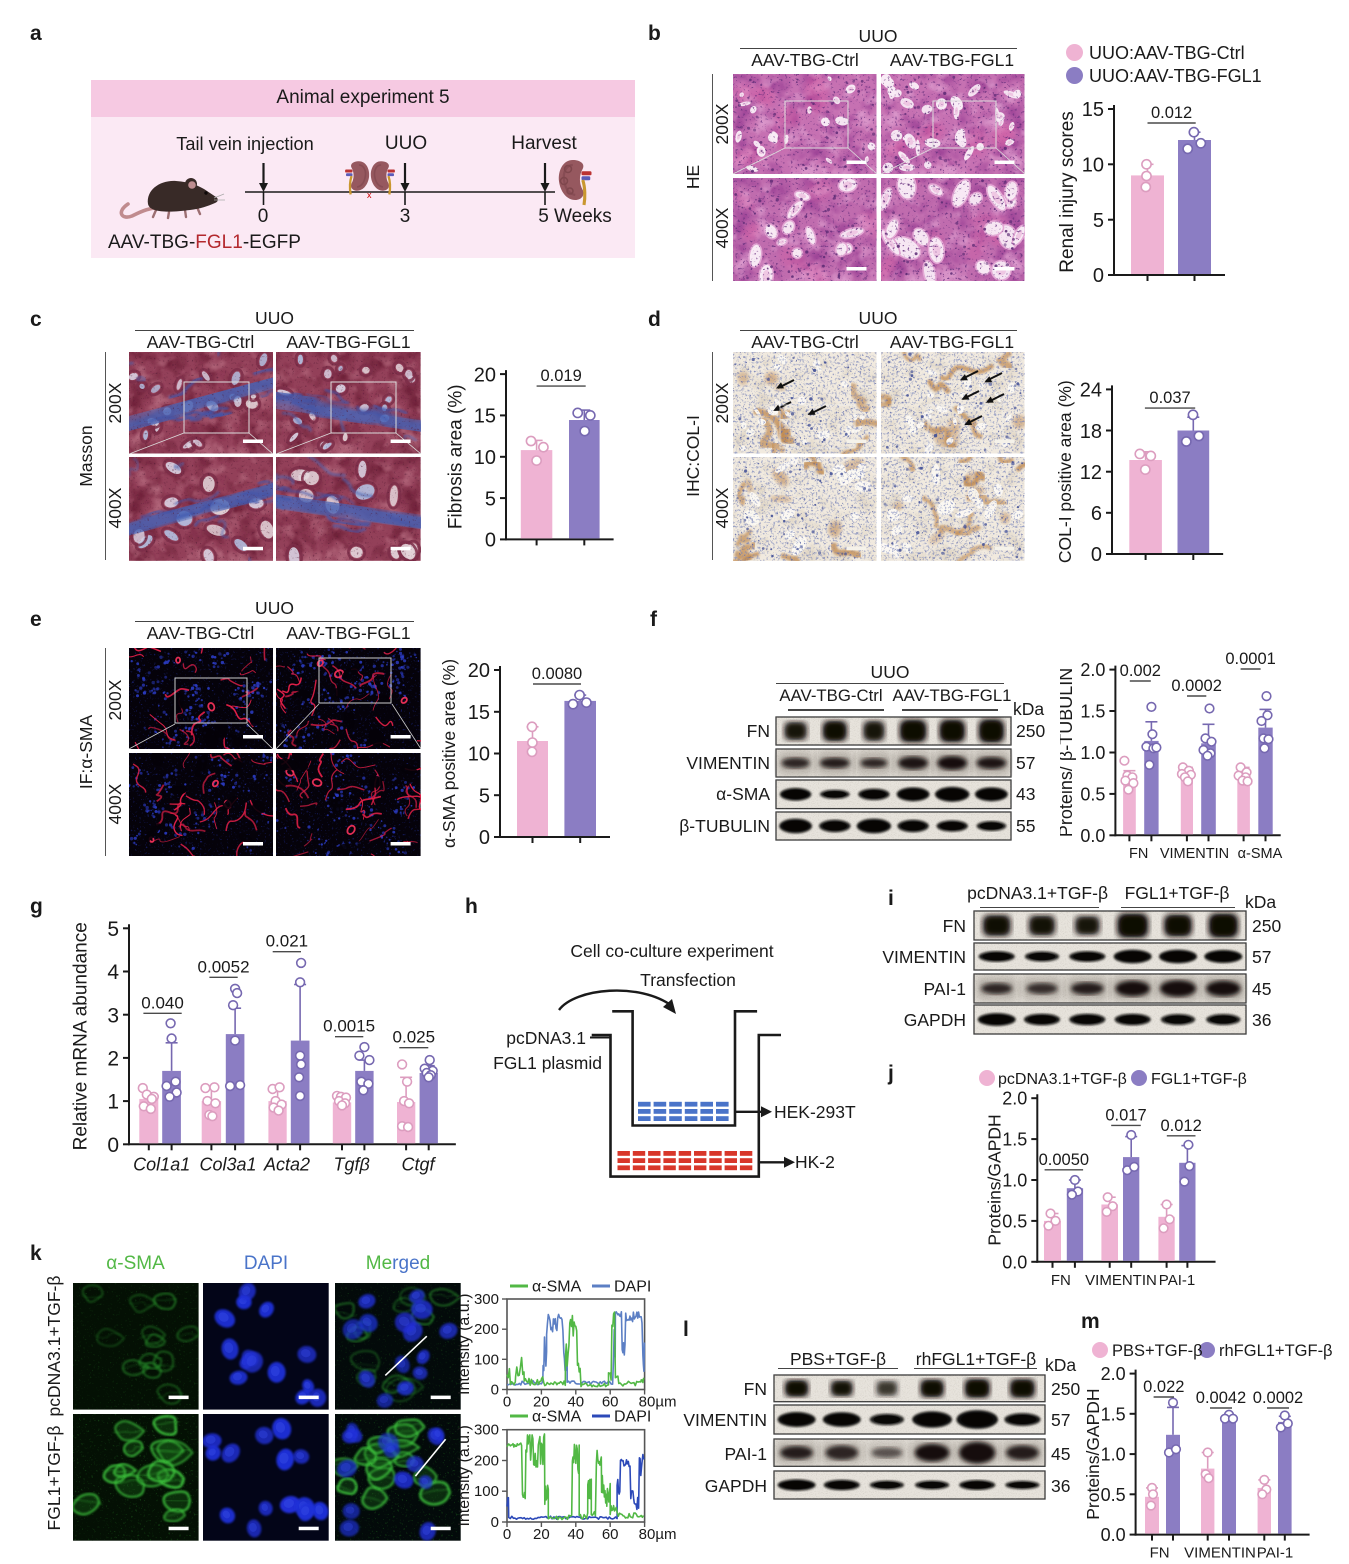  What do you see at coordinates (449, 754) in the screenshot?
I see `svg-text: α-SMA positive area (%)` at bounding box center [449, 754].